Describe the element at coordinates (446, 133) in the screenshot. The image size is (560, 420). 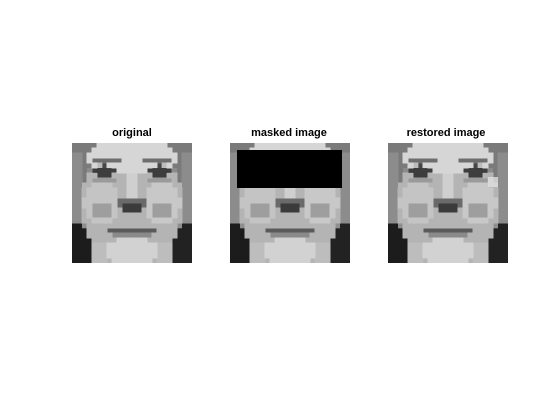
I see `panel-title-restored: restored image` at that location.